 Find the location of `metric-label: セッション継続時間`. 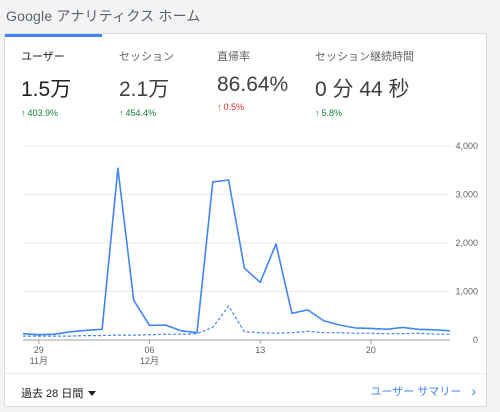

metric-label: セッション継続時間 is located at coordinates (364, 57).